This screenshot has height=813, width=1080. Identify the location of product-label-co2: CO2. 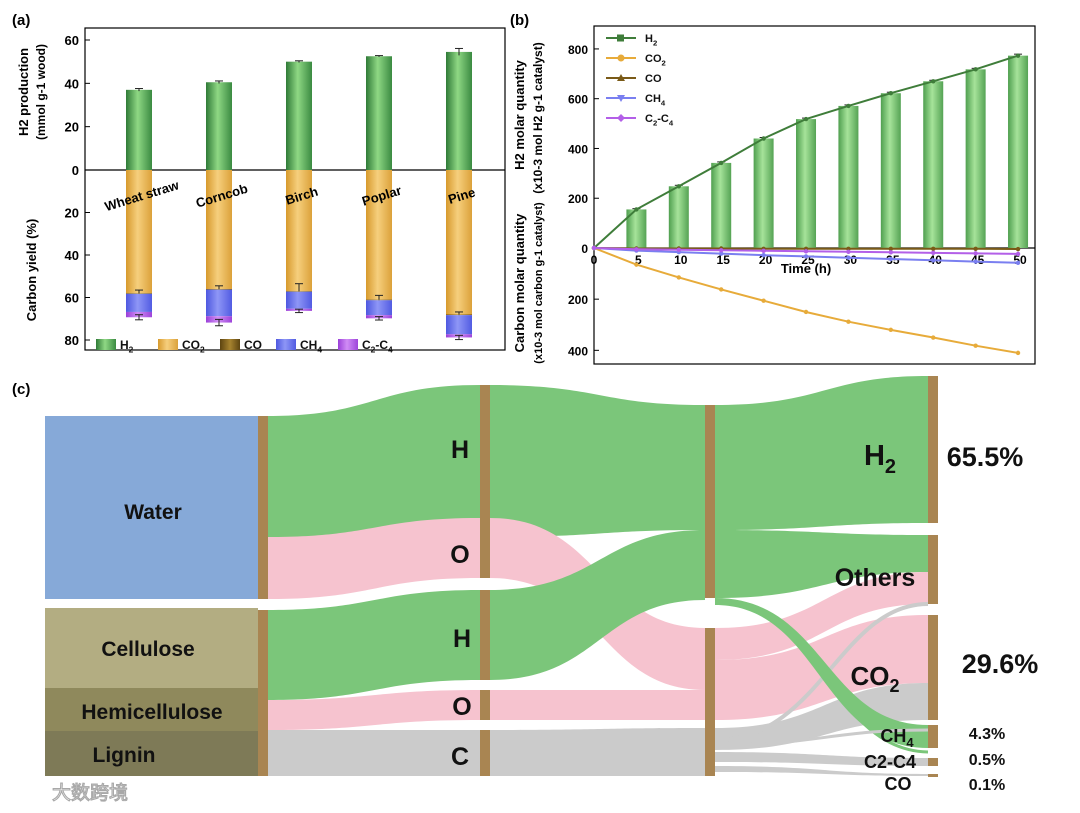
(874, 678).